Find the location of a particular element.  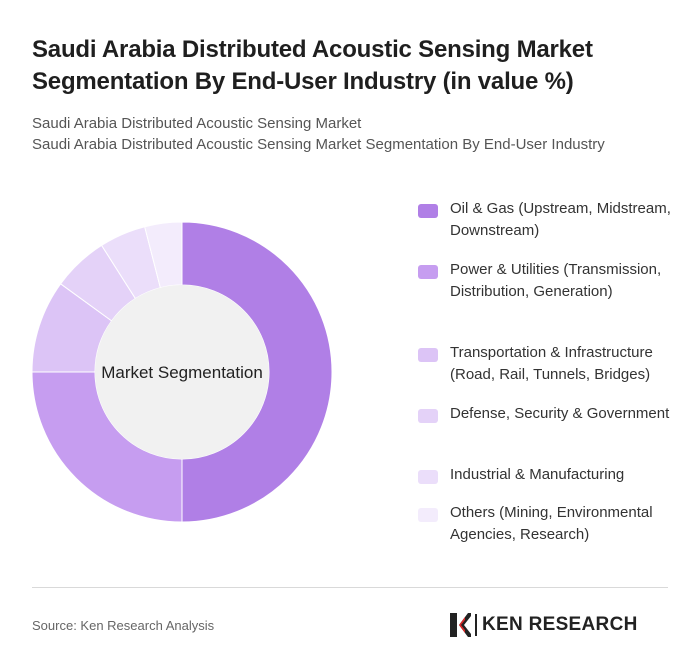

legend-label: Defense, Security & Government is located at coordinates (560, 413).